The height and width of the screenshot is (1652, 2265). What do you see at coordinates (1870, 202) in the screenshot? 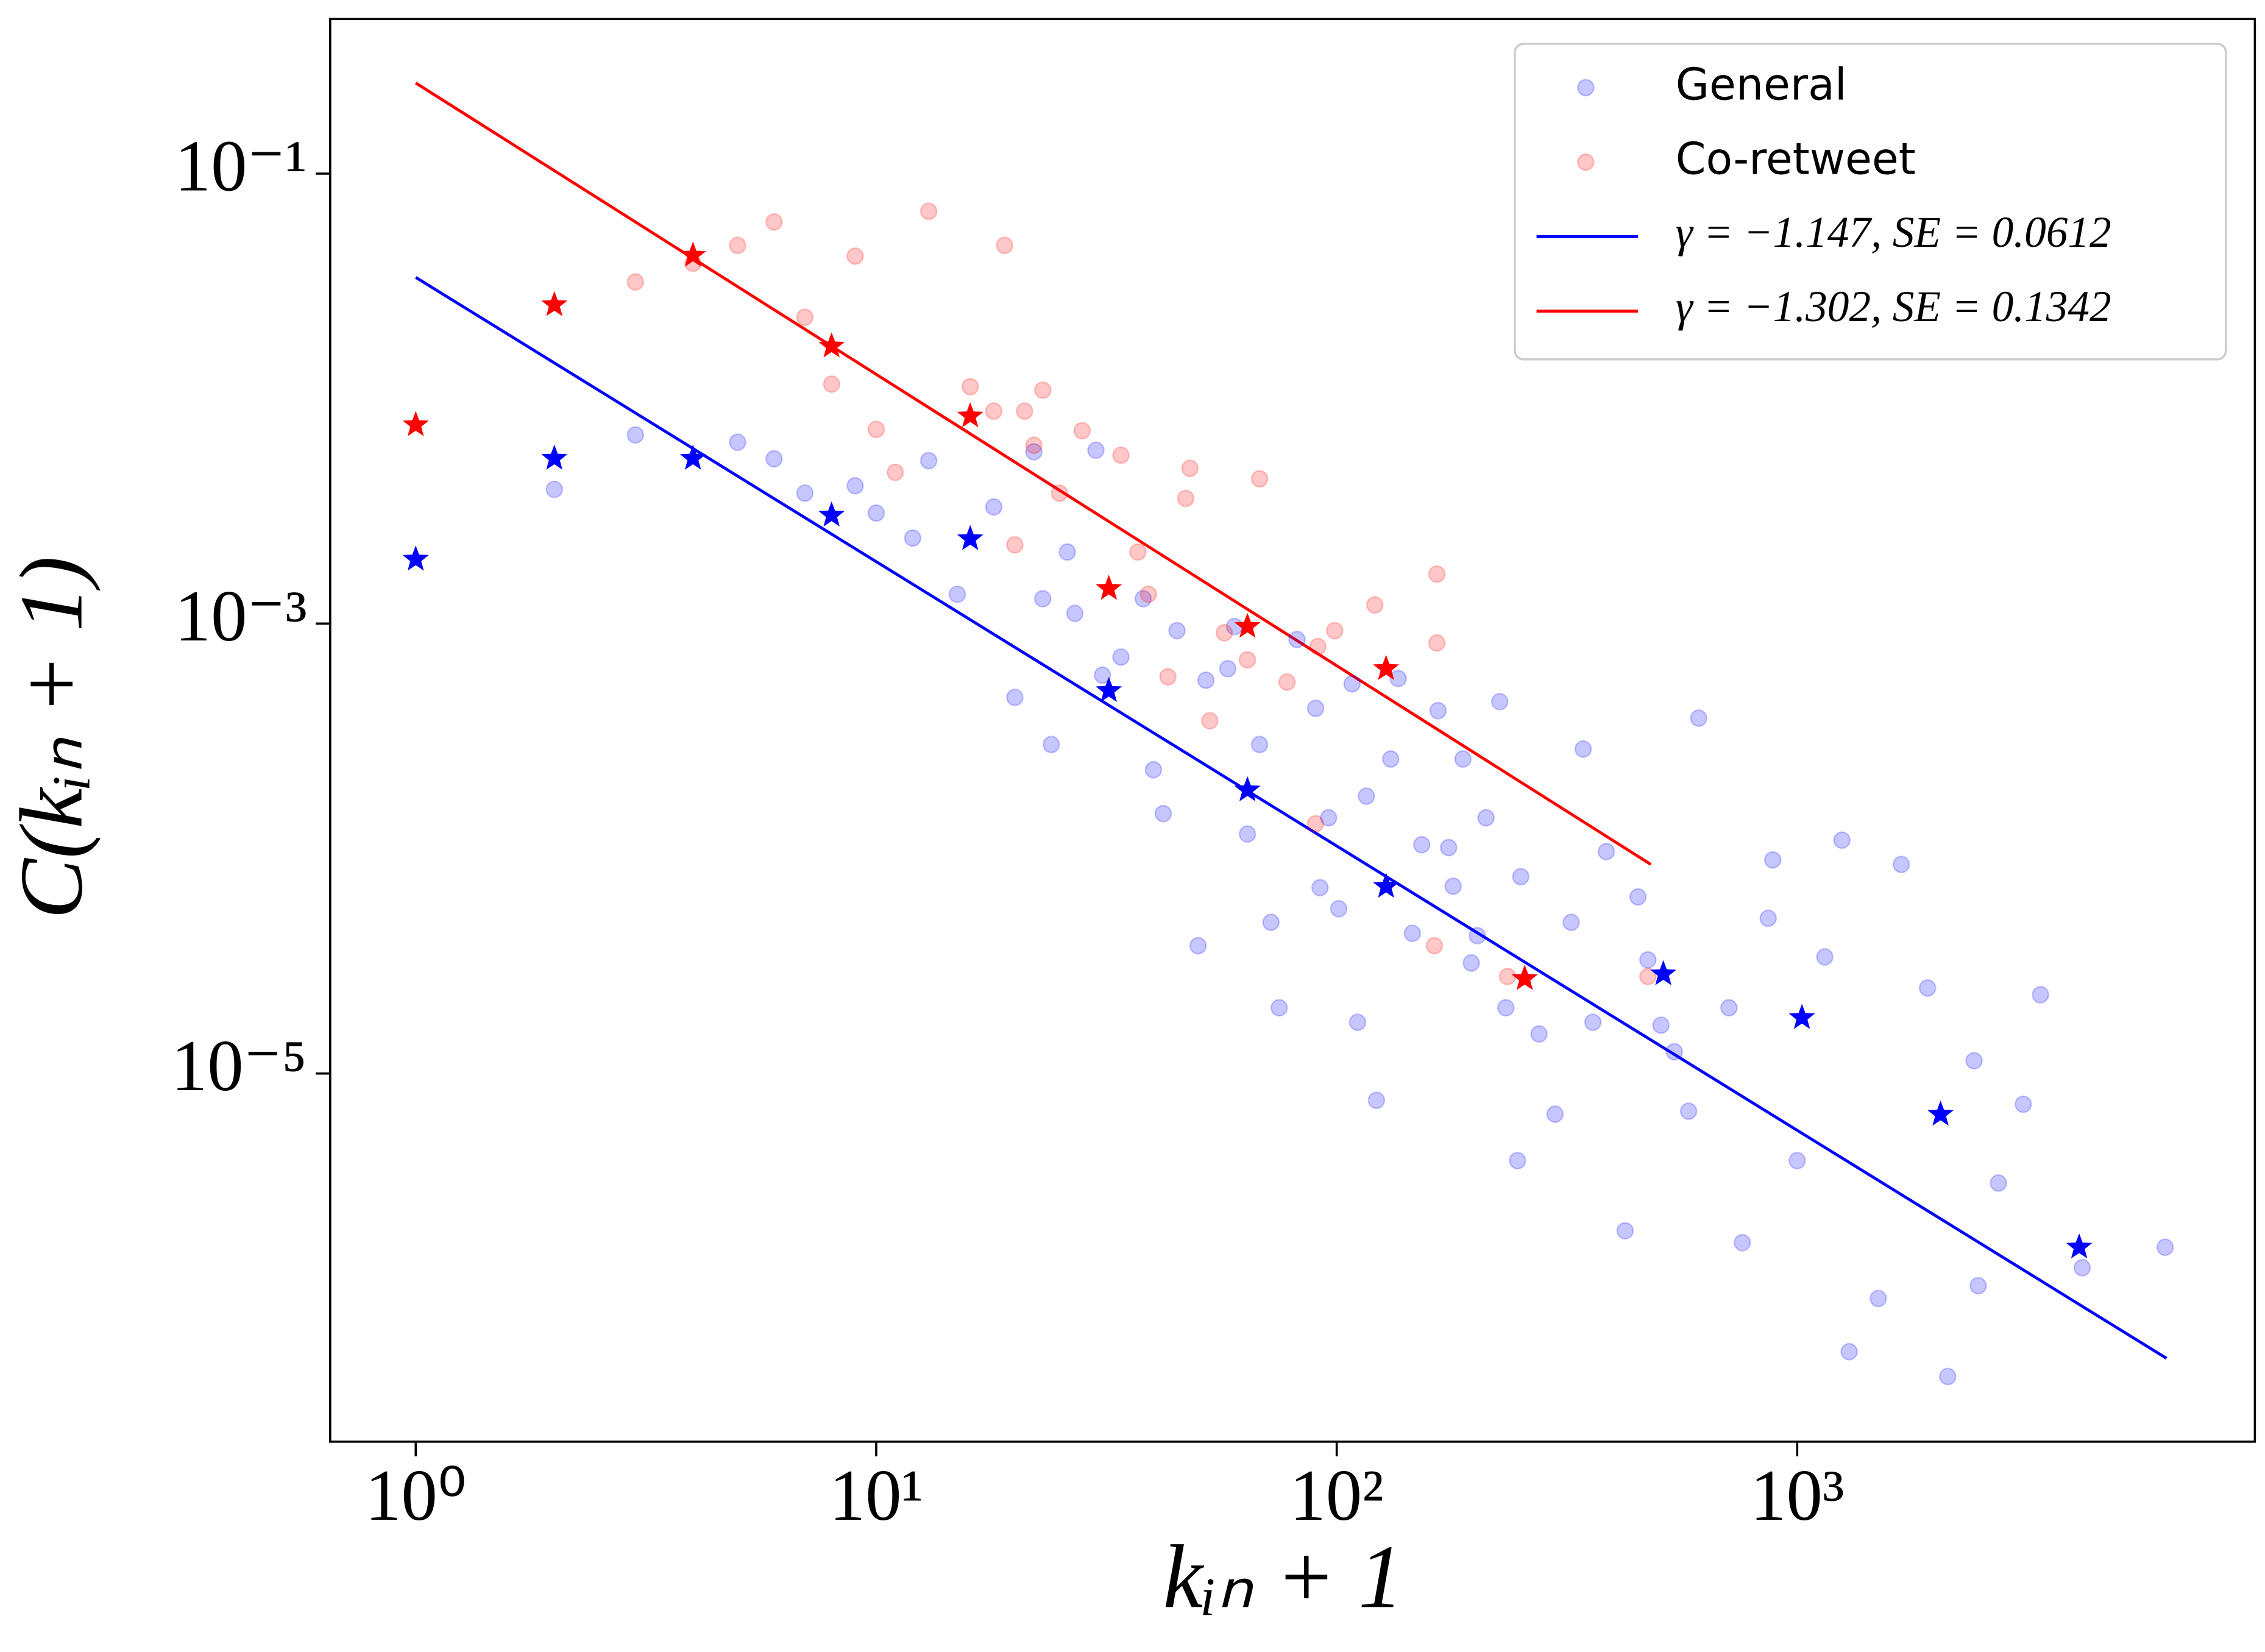
I see `legend-frame` at bounding box center [1870, 202].